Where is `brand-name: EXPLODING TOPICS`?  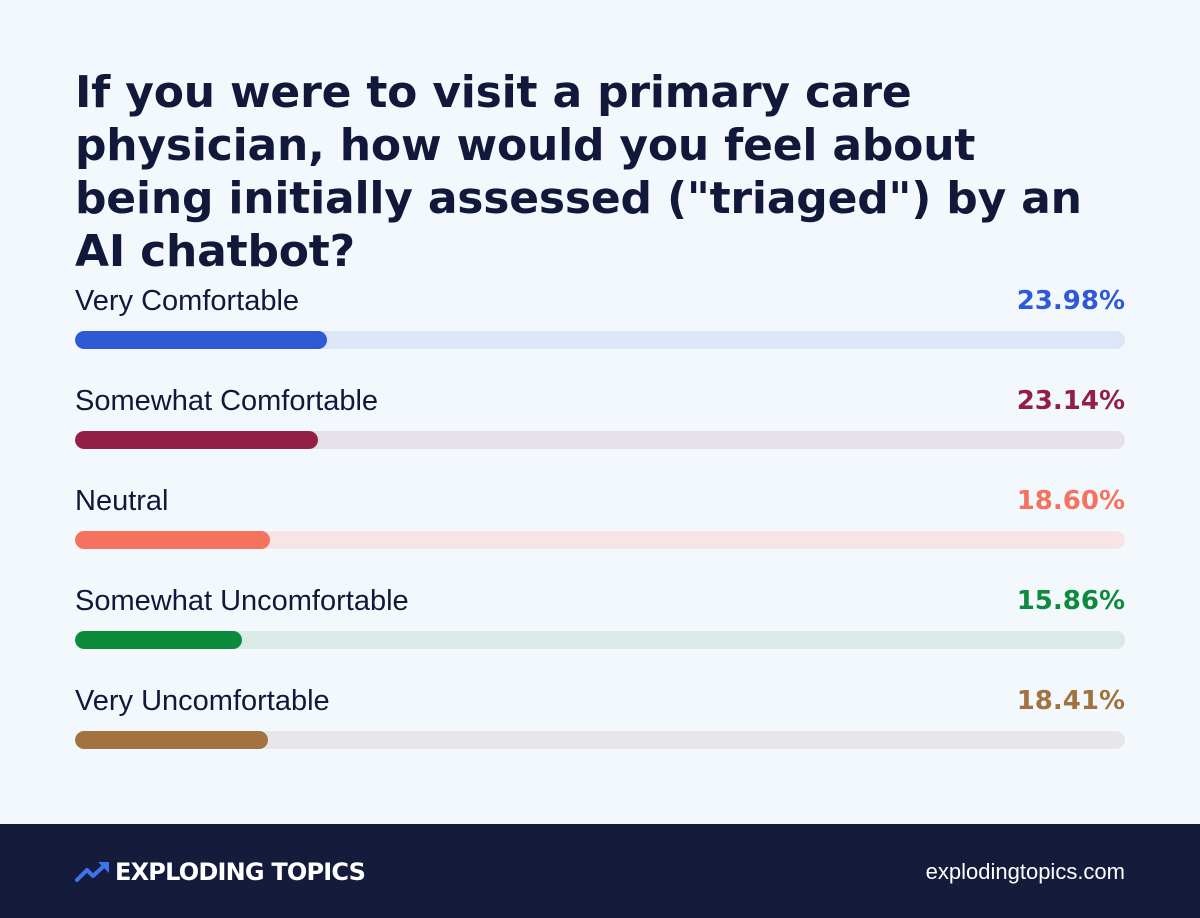 brand-name: EXPLODING TOPICS is located at coordinates (240, 872).